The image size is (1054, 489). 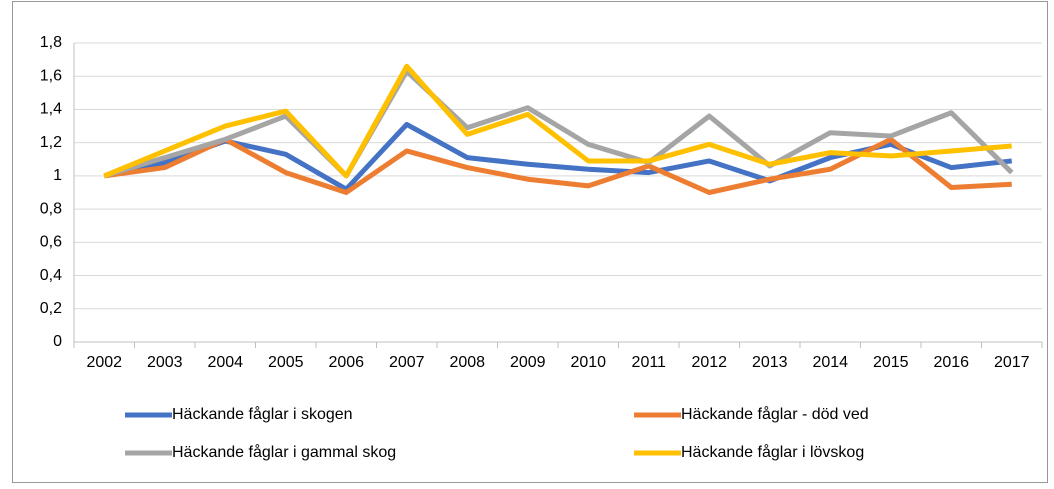 I want to click on x-tick-label: 2007, so click(x=407, y=362).